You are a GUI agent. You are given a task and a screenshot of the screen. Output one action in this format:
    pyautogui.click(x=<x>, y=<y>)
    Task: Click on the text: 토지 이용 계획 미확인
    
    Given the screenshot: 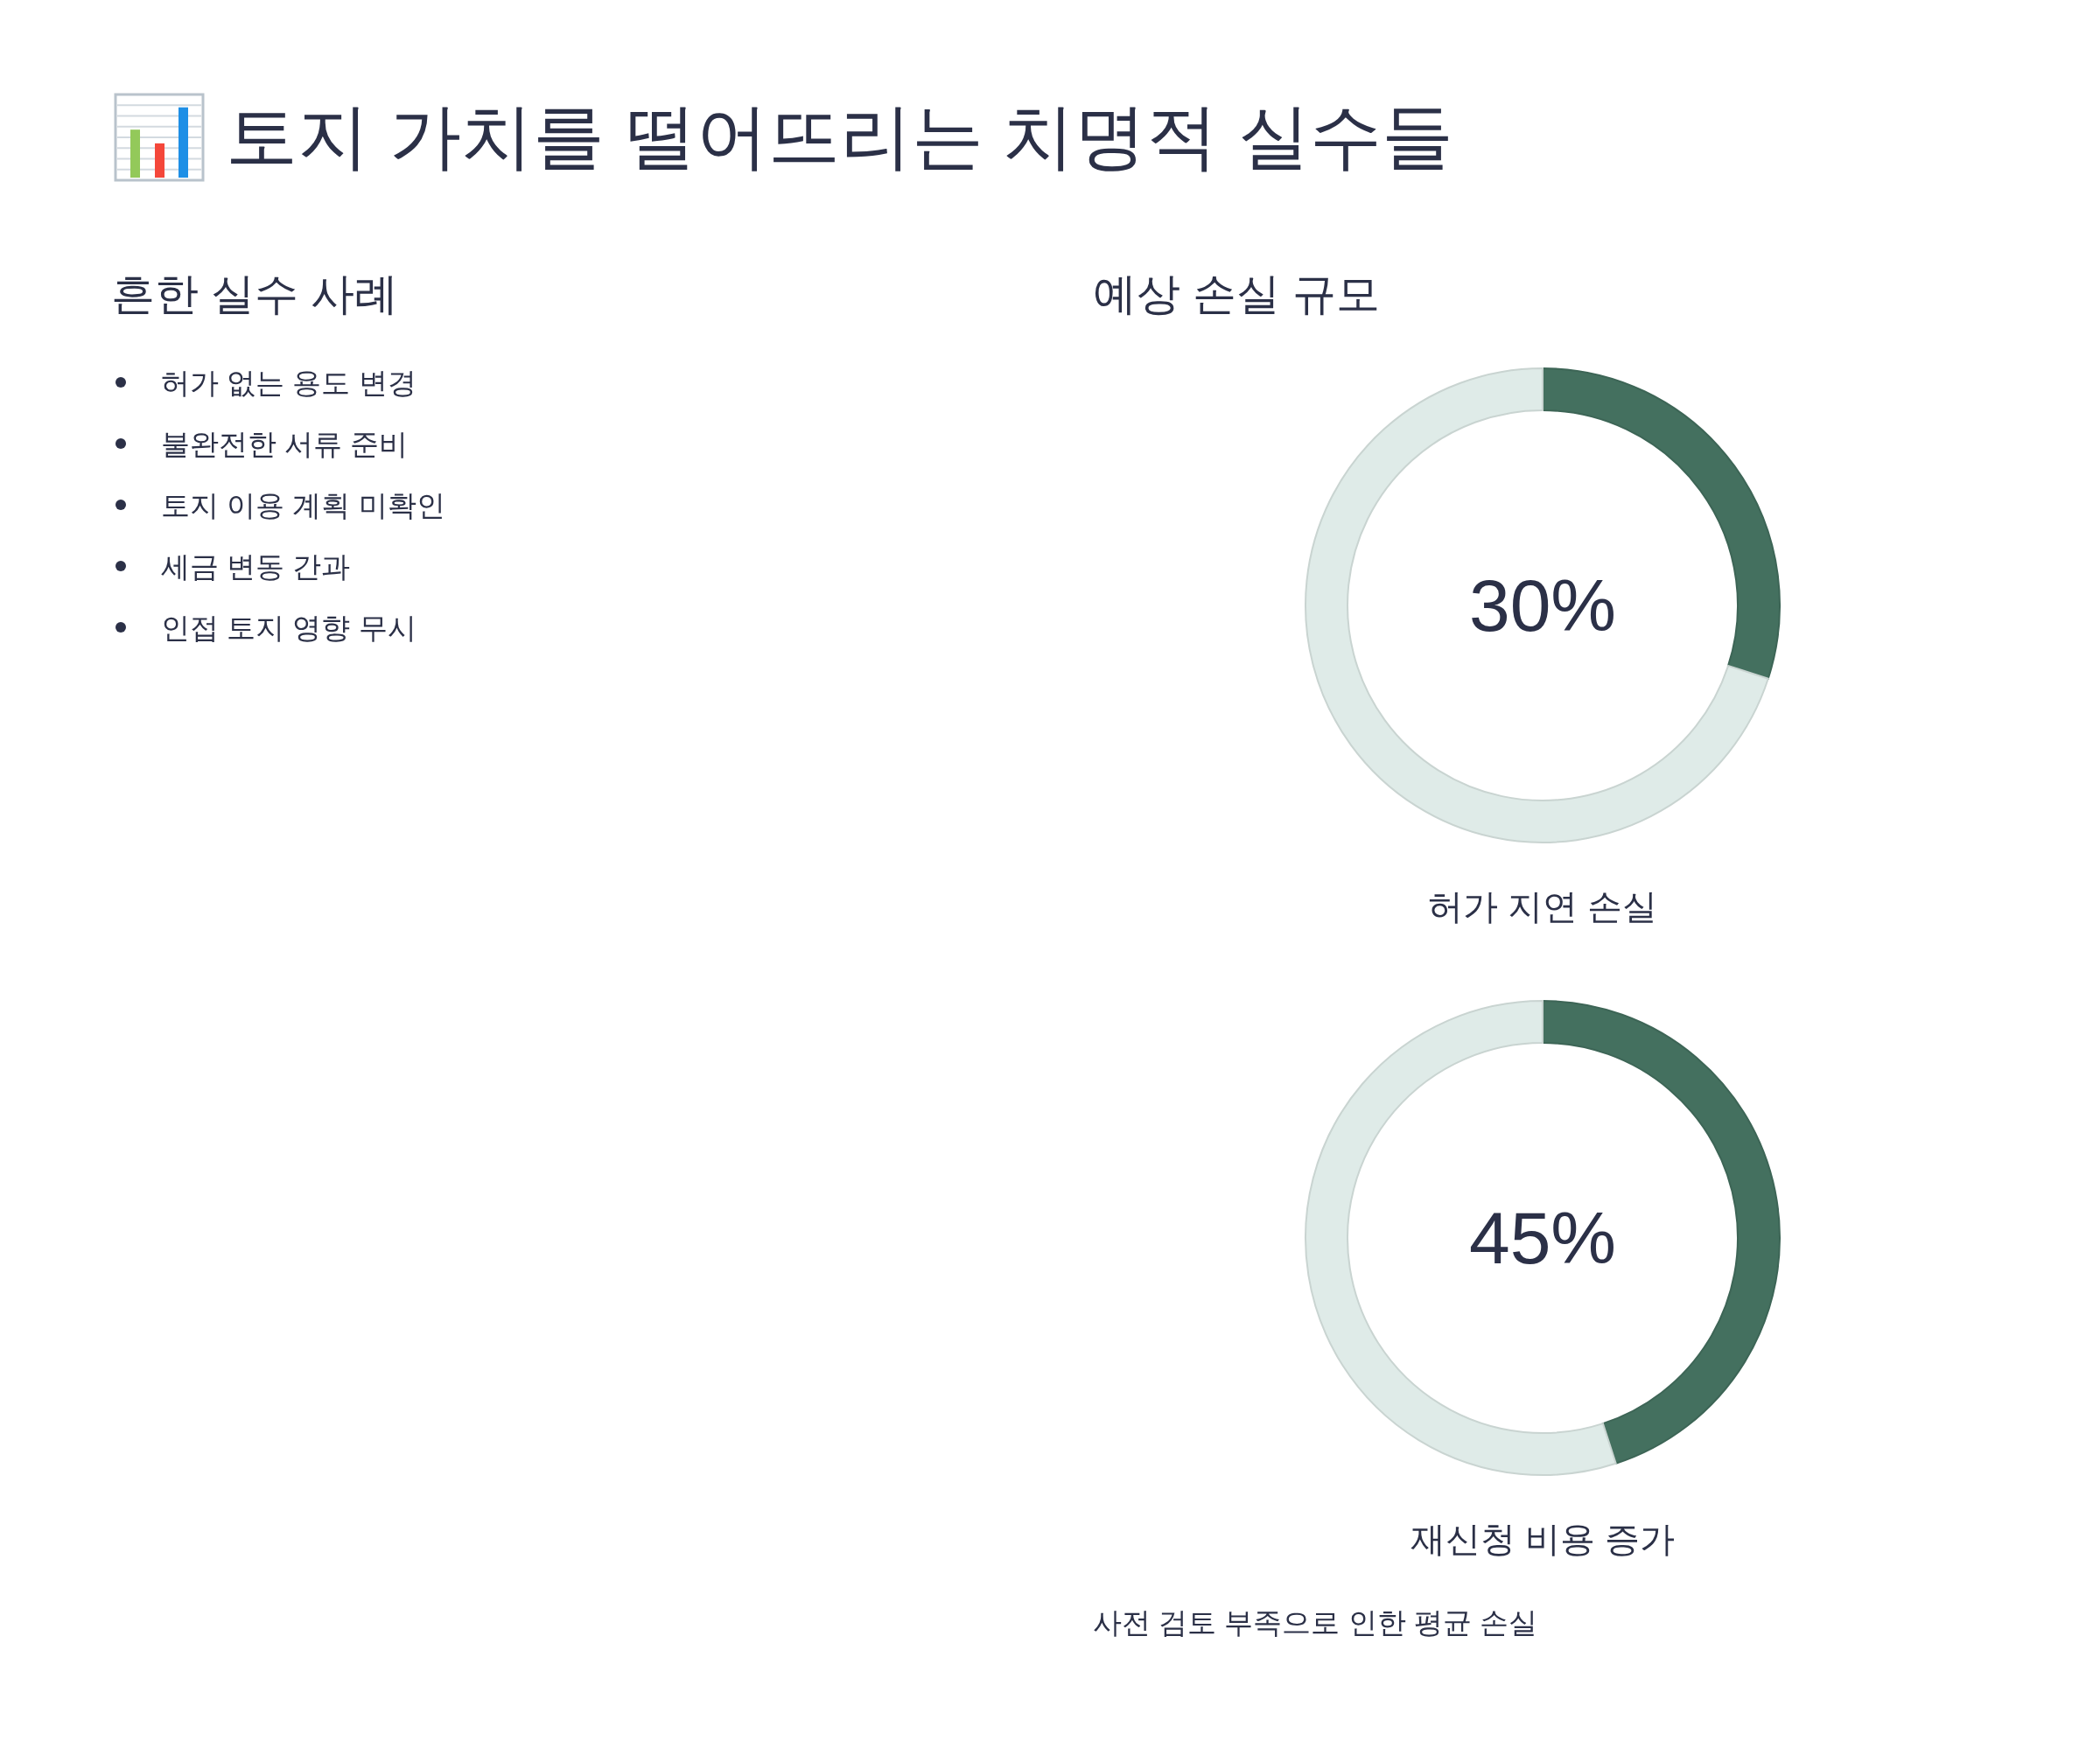 What is the action you would take?
    pyautogui.click(x=303, y=504)
    